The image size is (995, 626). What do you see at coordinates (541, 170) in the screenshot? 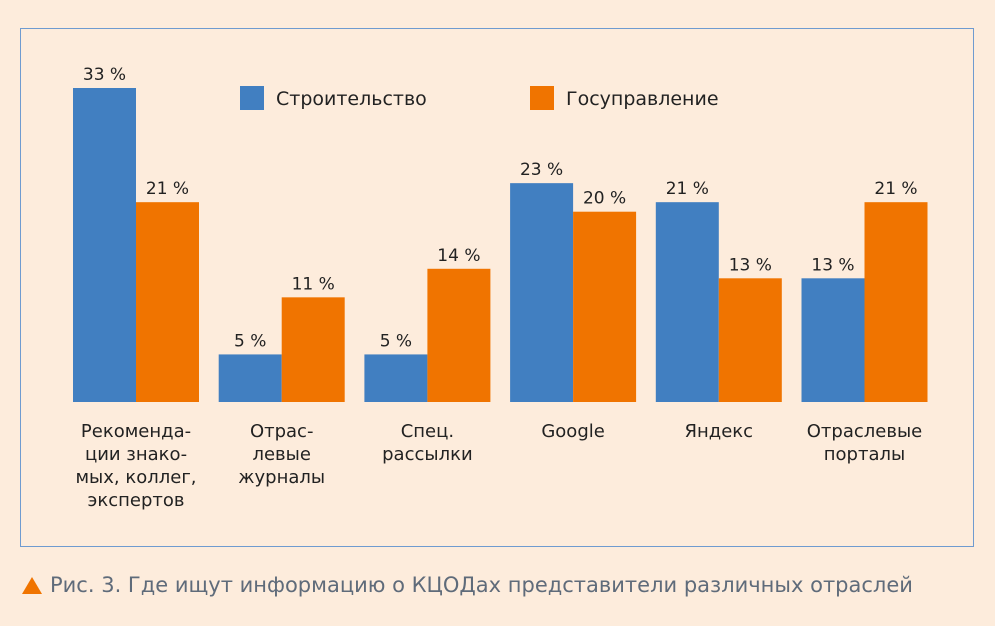
I see `data-label: 23 %` at bounding box center [541, 170].